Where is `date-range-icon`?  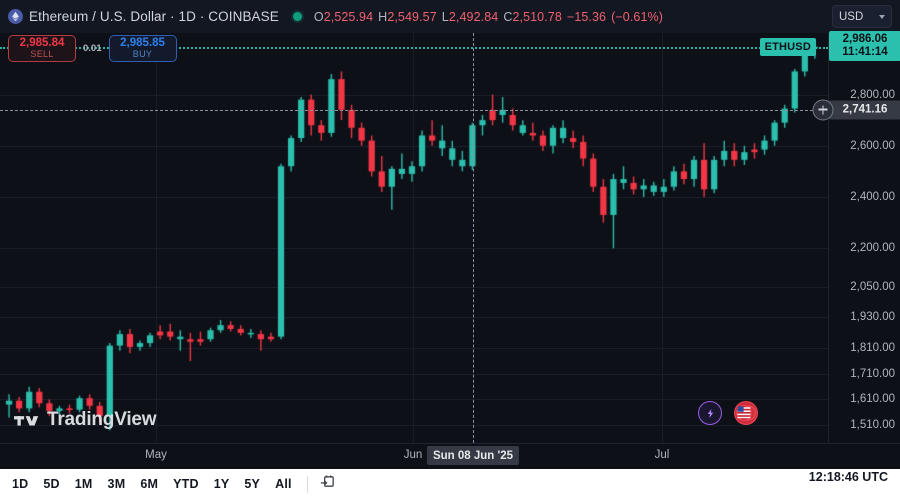
date-range-icon is located at coordinates (327, 484).